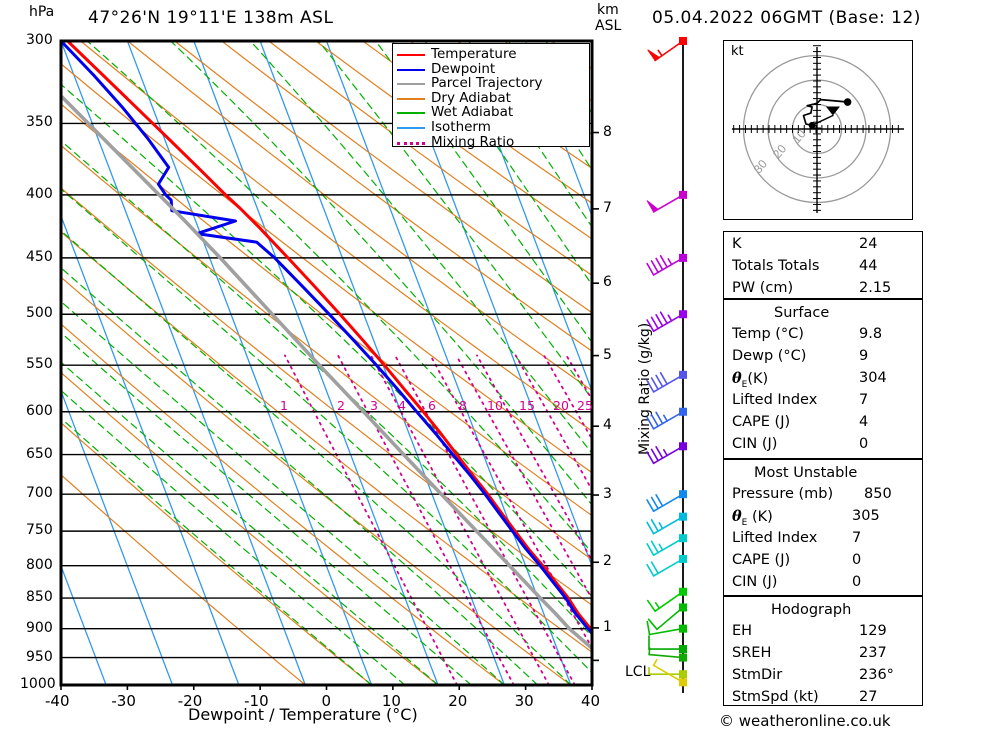 The width and height of the screenshot is (1000, 733). I want to click on pressure-tick-label: 350, so click(39, 122).